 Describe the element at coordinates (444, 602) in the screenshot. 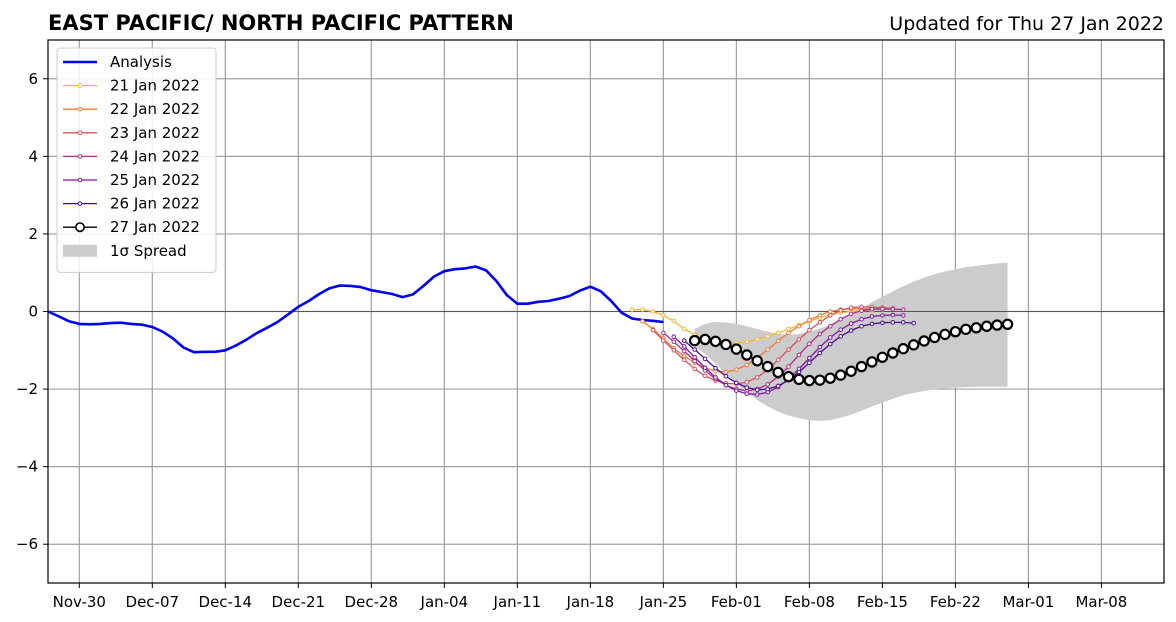

I see `x-tick-label: Jan-04` at that location.